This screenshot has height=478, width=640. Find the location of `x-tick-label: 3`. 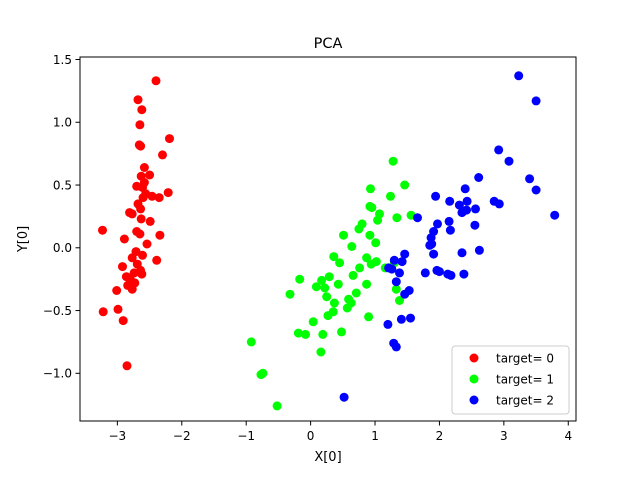

x-tick-label: 3 is located at coordinates (504, 436).